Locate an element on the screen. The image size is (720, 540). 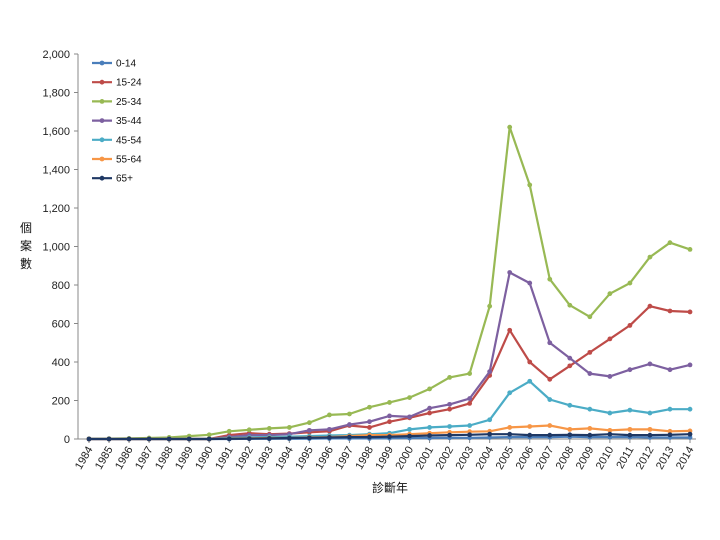
x-tick-label: 2004 is located at coordinates (485, 457).